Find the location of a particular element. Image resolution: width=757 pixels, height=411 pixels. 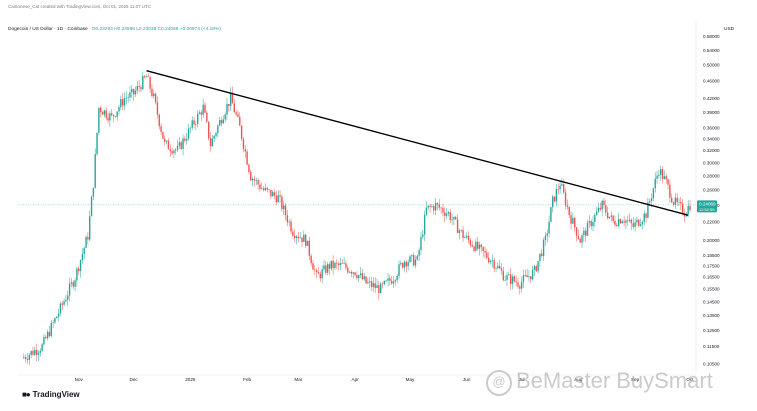

y-tick-label: 0.36000 is located at coordinates (711, 127).